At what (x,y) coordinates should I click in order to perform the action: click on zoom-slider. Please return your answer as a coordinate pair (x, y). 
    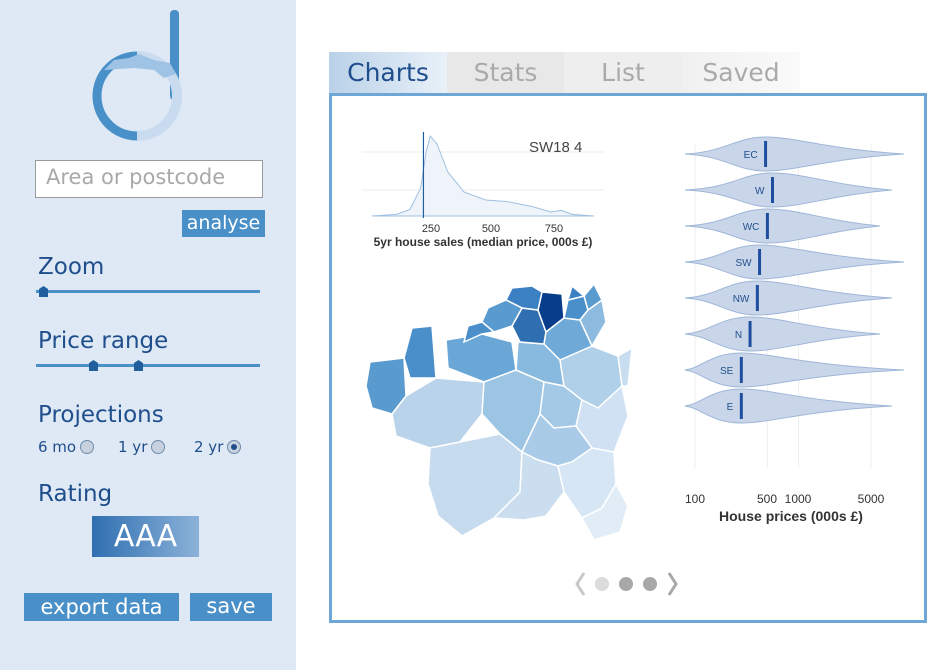
    Looking at the image, I should click on (148, 291).